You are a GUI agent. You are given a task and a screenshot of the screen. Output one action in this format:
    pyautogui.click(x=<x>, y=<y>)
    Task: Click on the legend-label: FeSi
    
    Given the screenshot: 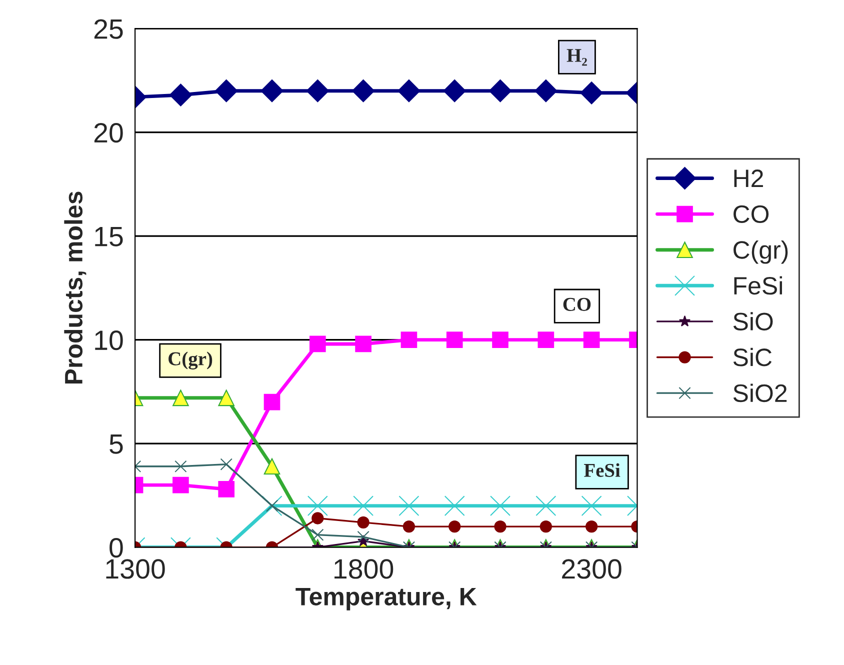 What is the action you would take?
    pyautogui.click(x=758, y=285)
    